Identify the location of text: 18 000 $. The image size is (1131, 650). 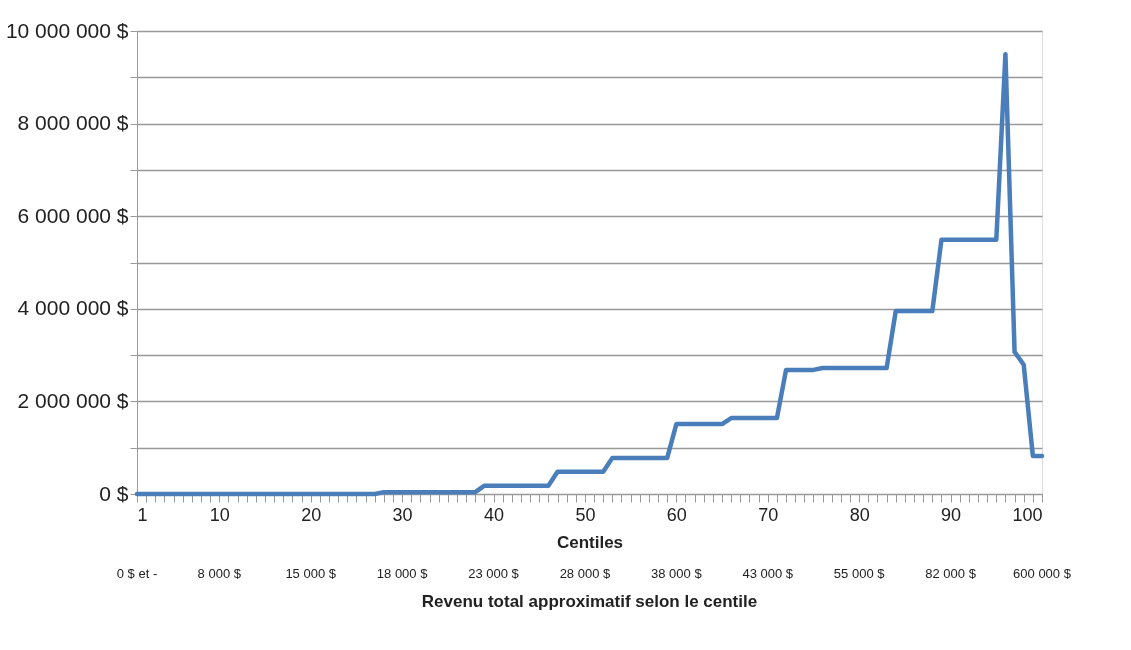
(402, 573).